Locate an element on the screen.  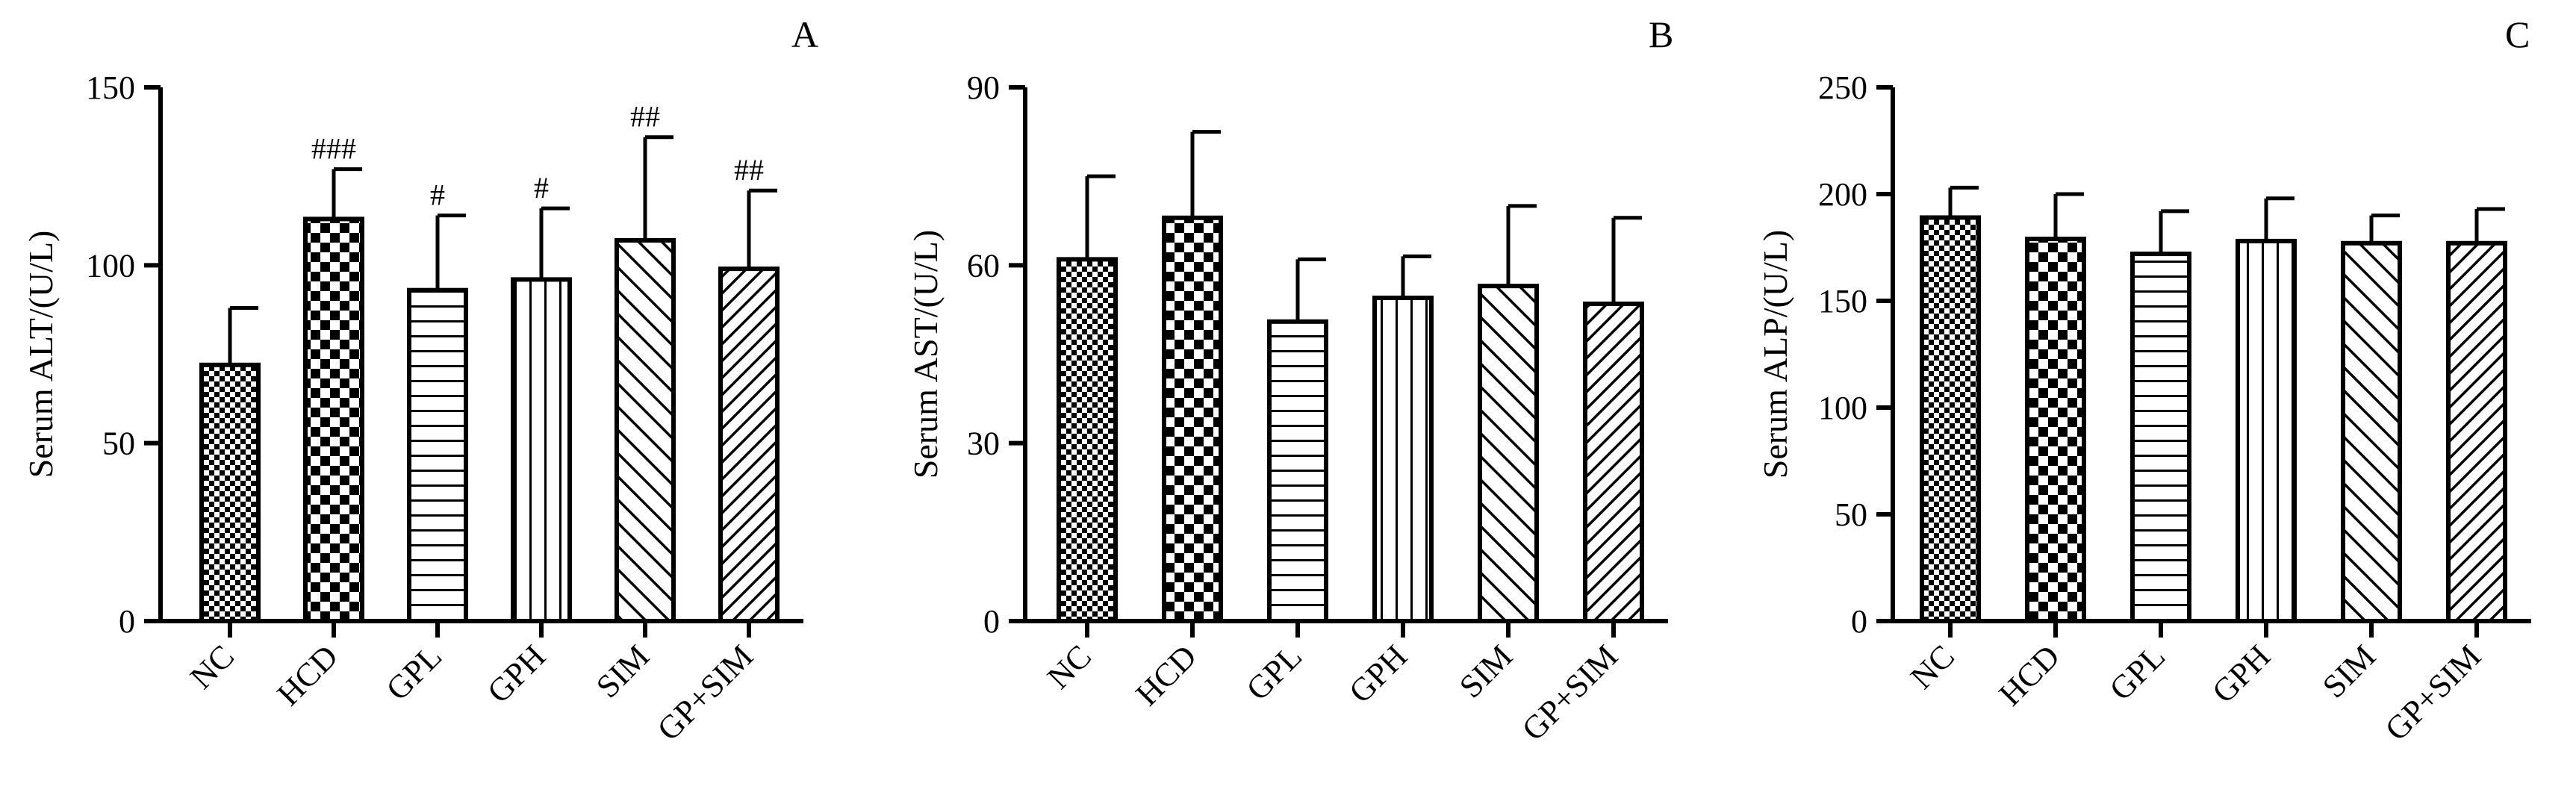
y-axis-label: Serum ALT/(U/L) is located at coordinates (41, 355).